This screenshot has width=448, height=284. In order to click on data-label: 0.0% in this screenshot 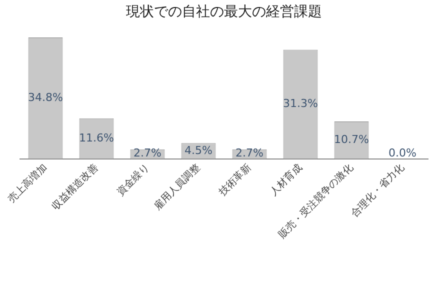, I will do `click(402, 153)`.